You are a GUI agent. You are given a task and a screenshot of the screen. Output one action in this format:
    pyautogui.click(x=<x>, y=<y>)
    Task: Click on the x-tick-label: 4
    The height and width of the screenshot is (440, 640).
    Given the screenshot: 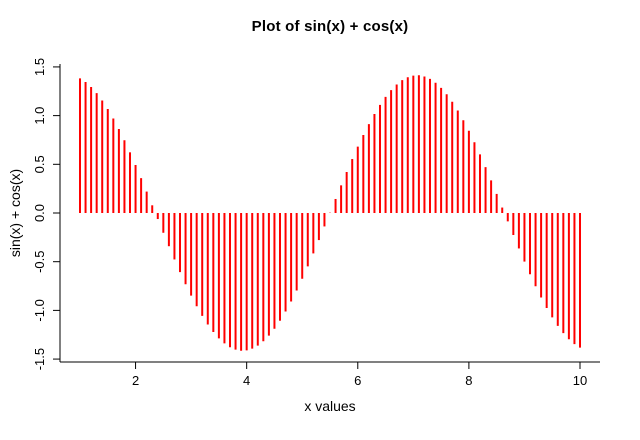 What is the action you would take?
    pyautogui.click(x=246, y=380)
    